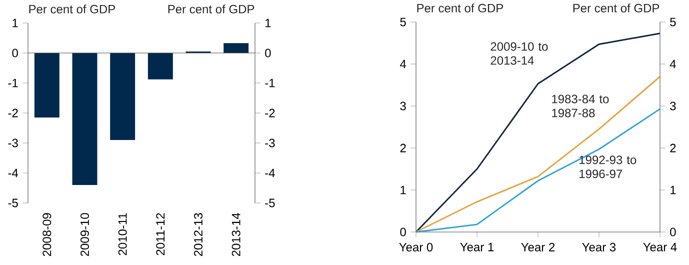  I want to click on x-tick-label: Year 2, so click(537, 247).